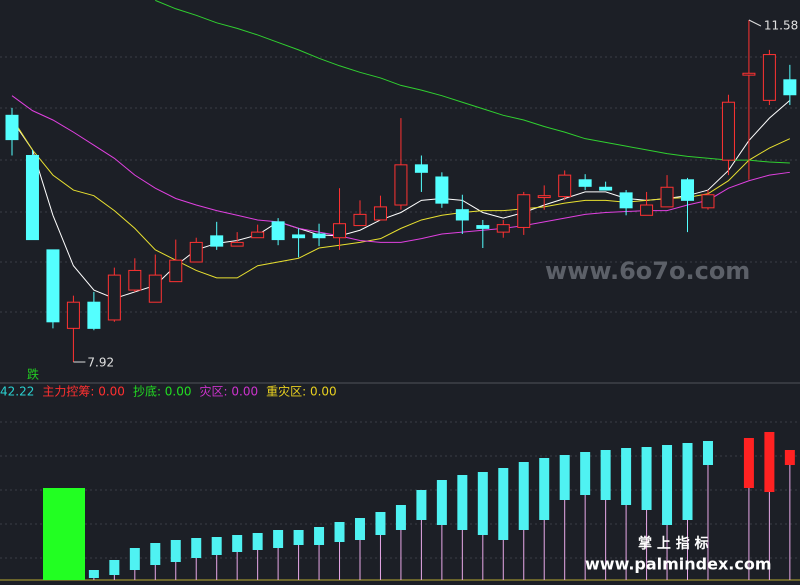 The height and width of the screenshot is (585, 800). I want to click on legend-item: 42.22, so click(17, 392).